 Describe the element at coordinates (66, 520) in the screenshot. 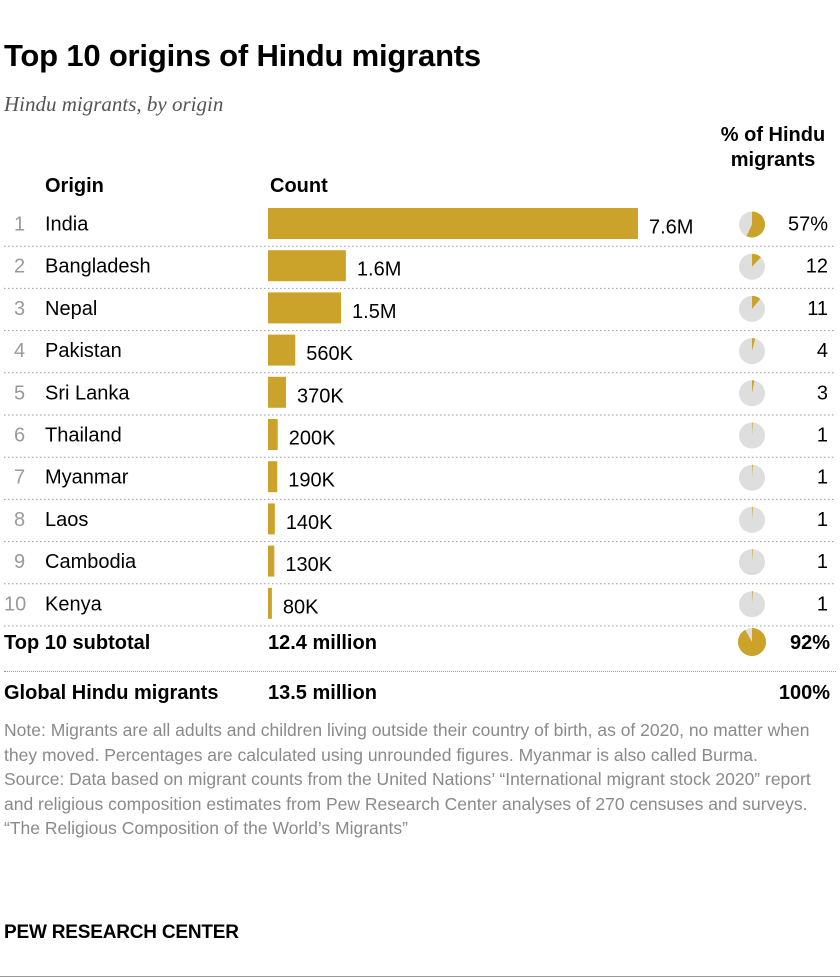

I see `origin-label: Laos` at that location.